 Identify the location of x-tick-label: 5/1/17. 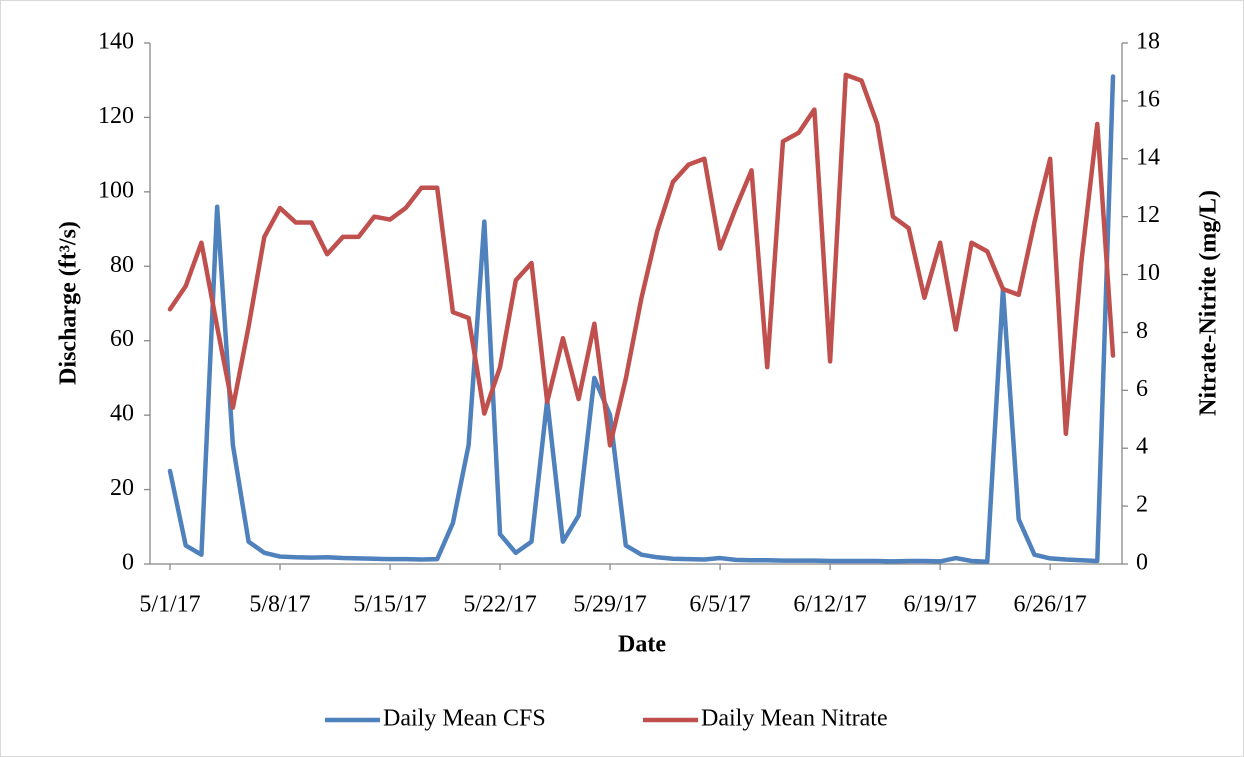
(169, 605).